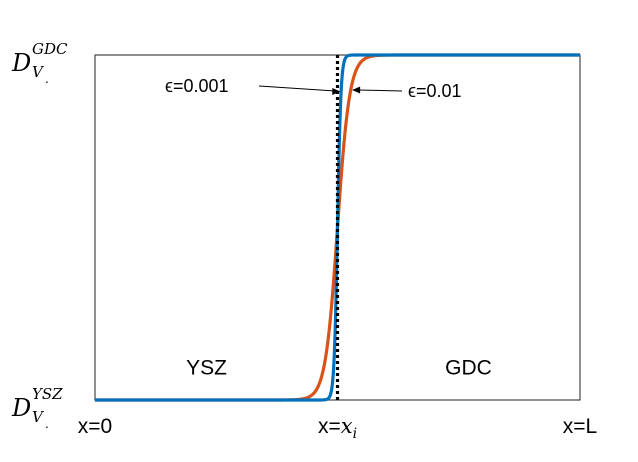 The image size is (638, 462). Describe the element at coordinates (580, 426) in the screenshot. I see `x-tick-label-2: x=L` at that location.